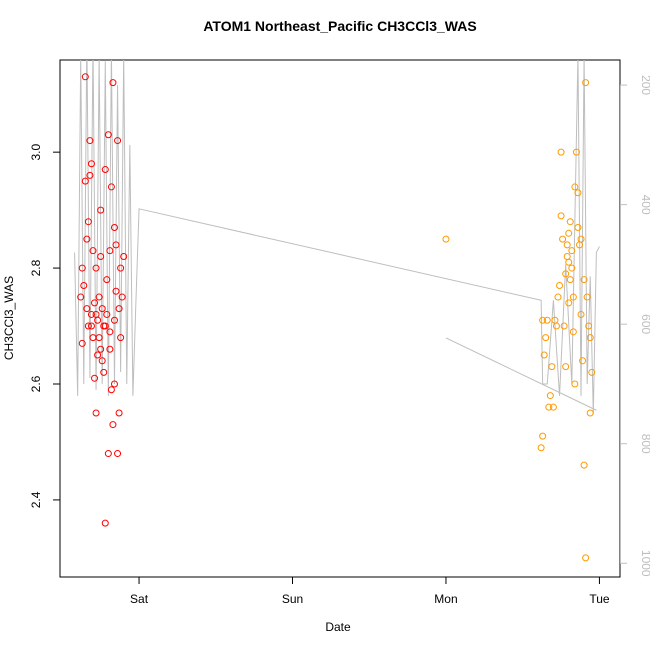 The image size is (650, 655). Describe the element at coordinates (644, 324) in the screenshot. I see `y2-tick-label: 600` at that location.